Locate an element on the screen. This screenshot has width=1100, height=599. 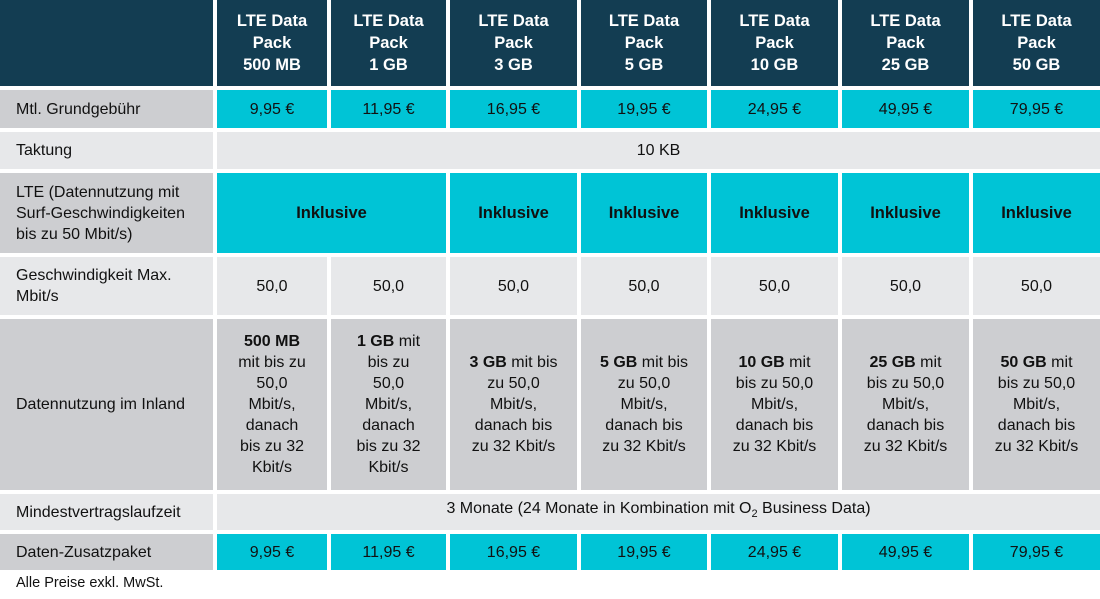
footnote: Alle Preise exkl. MwSt. is located at coordinates (90, 583).